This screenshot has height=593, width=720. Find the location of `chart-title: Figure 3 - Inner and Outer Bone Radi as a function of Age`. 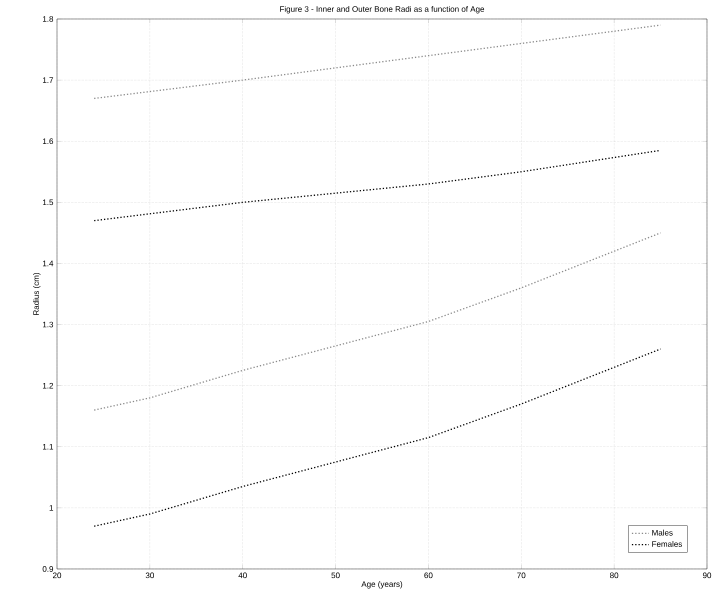

chart-title: Figure 3 - Inner and Outer Bone Radi as a function of Age is located at coordinates (382, 10).